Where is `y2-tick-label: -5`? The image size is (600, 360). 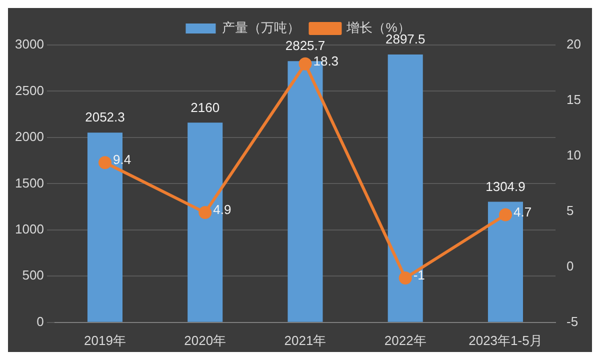
y2-tick-label: -5 is located at coordinates (572, 321).